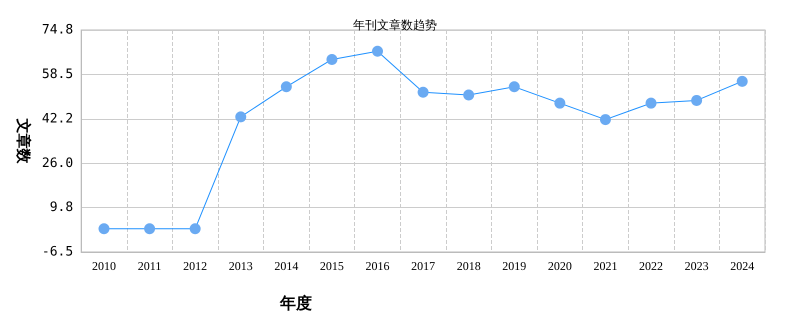 This screenshot has height=330, width=790. What do you see at coordinates (395, 25) in the screenshot?
I see `chart-title: 年刊文章数趋势` at bounding box center [395, 25].